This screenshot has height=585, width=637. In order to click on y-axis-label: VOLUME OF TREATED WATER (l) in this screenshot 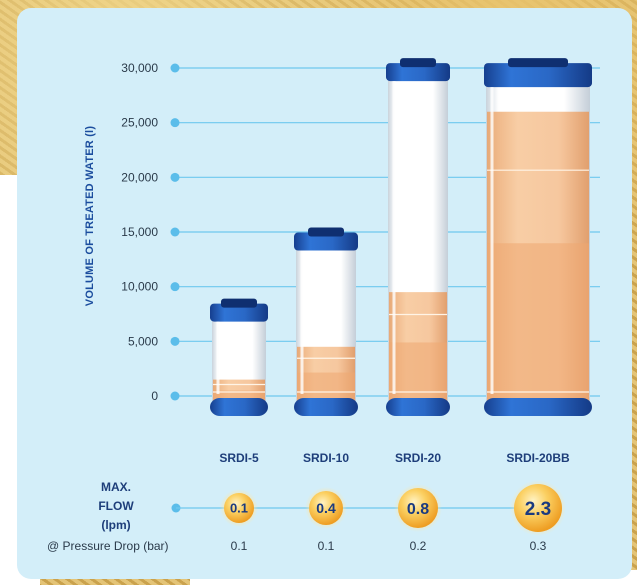, I will do `click(90, 216)`.